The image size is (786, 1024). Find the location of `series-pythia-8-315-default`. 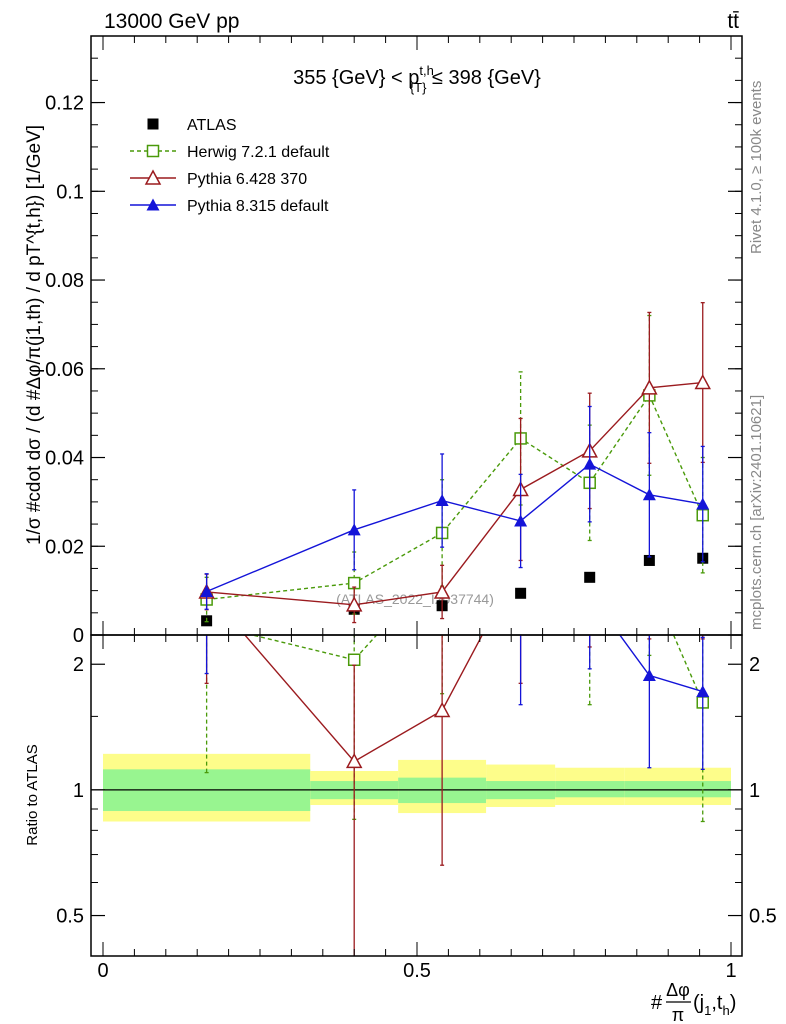

series-pythia-8-315-default is located at coordinates (455, 507).